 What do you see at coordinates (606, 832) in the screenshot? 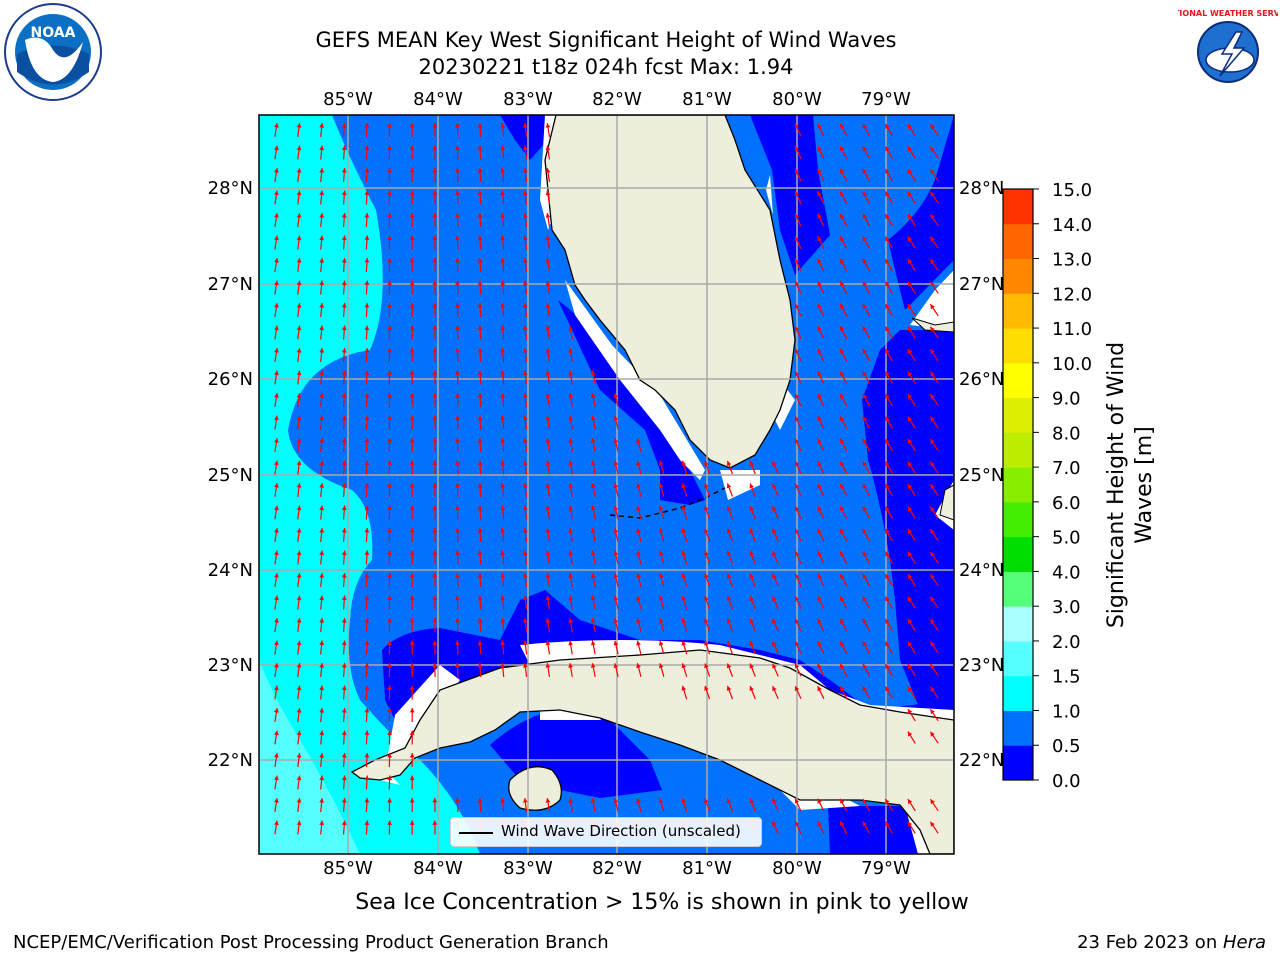
I see `map-legend: Wind Wave Direction (unscaled)` at bounding box center [606, 832].